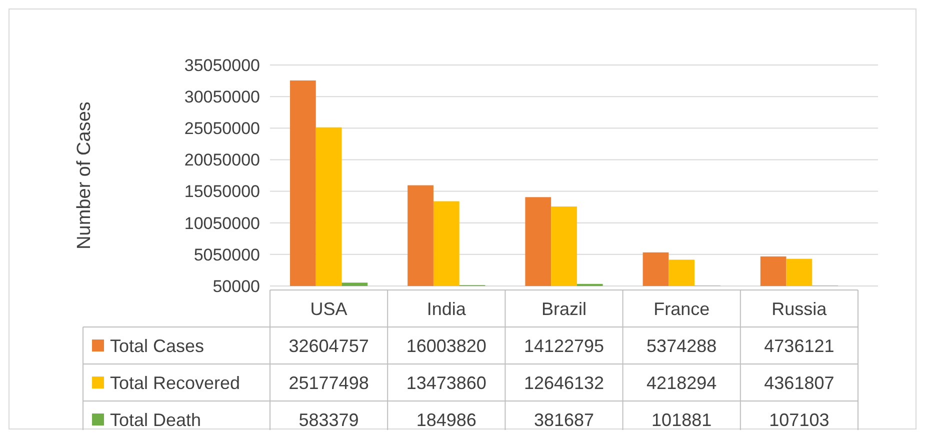 Image resolution: width=925 pixels, height=438 pixels. Describe the element at coordinates (446, 308) in the screenshot. I see `x-tick-label: India` at that location.